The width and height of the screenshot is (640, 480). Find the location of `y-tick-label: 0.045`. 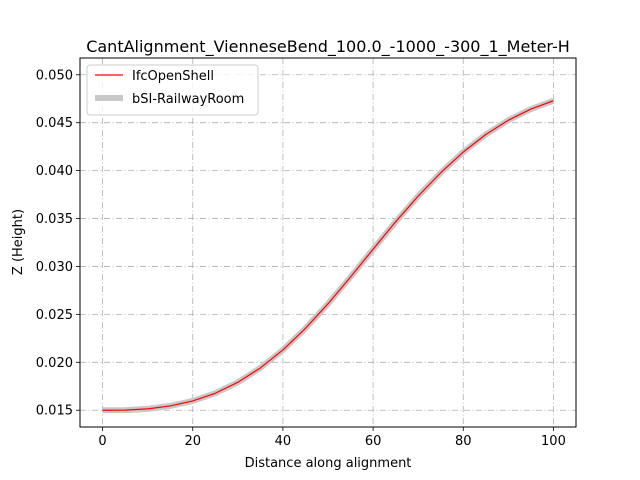

y-tick-label: 0.045 is located at coordinates (54, 123).